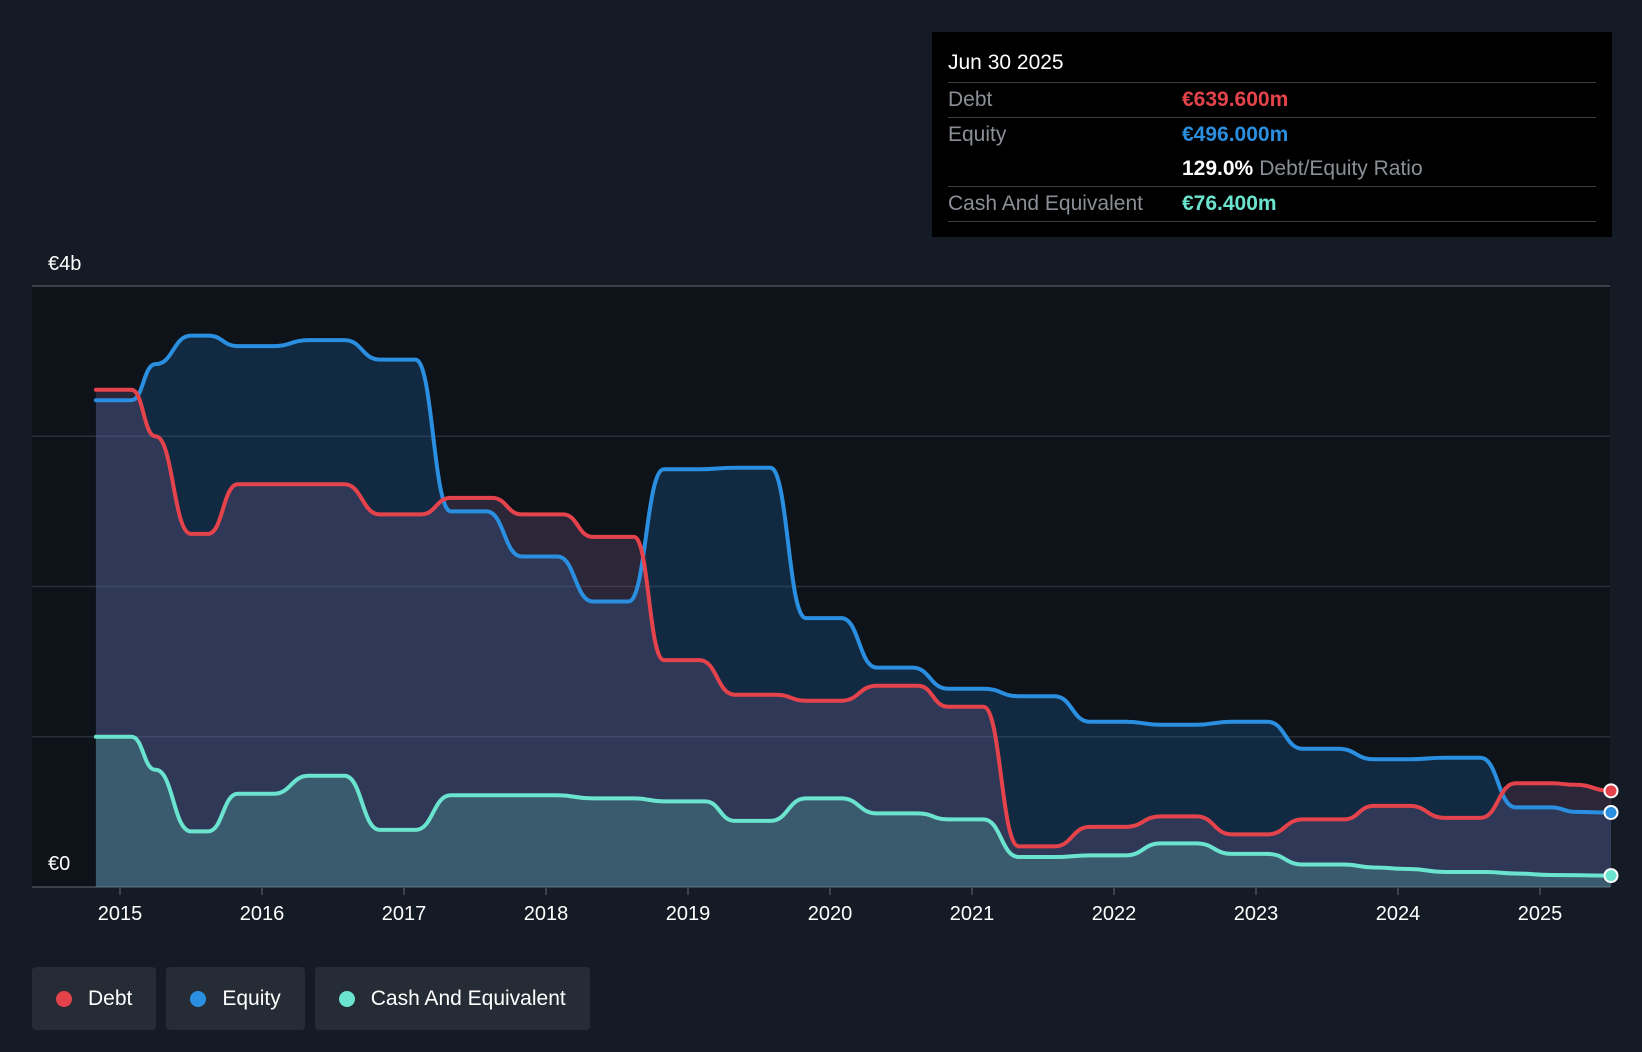 The width and height of the screenshot is (1642, 1052). I want to click on x-tick-label: 2019, so click(688, 914).